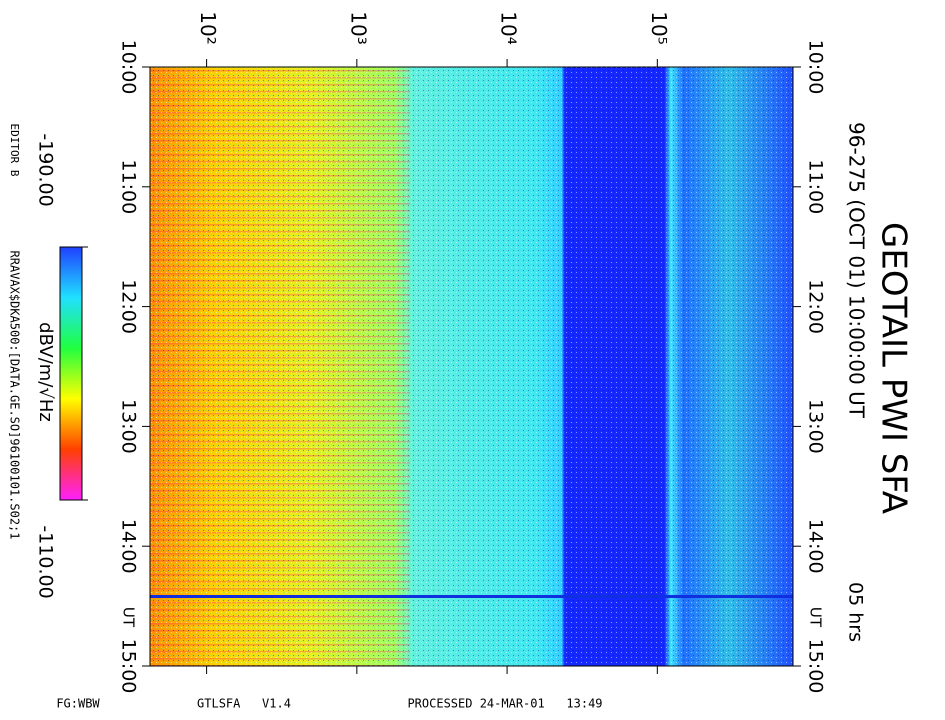  I want to click on chart-subtitle: 96-275 (OCT 01) 10:00:00 UT, so click(857, 270).